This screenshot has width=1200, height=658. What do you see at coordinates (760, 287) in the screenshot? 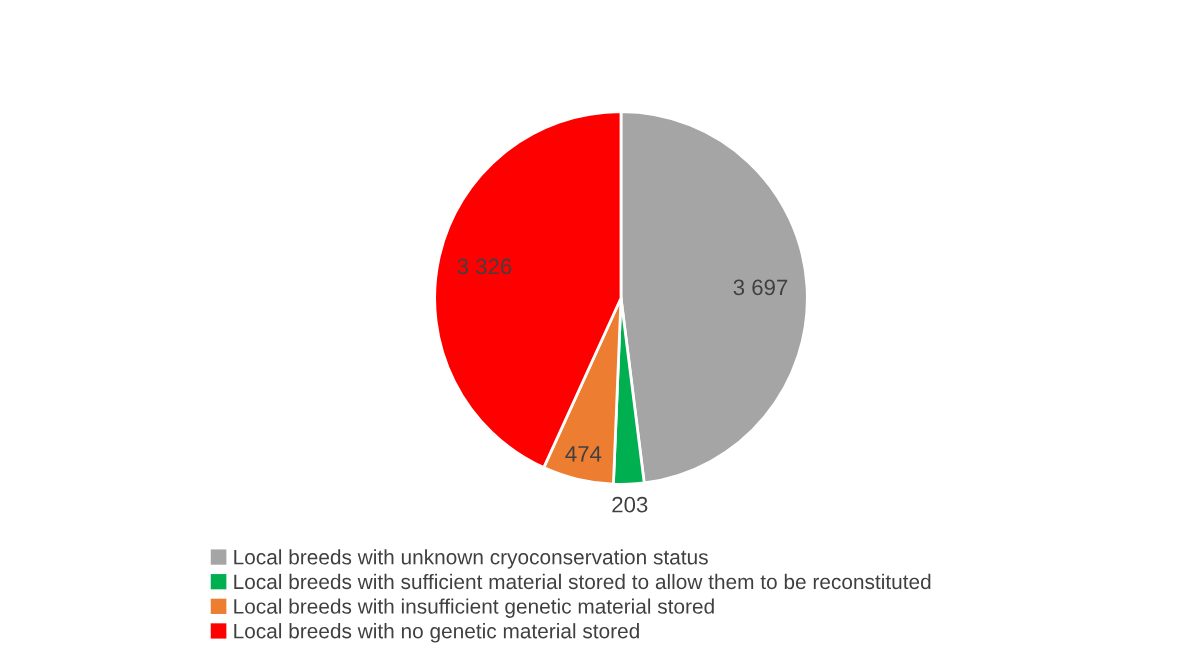
I see `data-label: 3 697` at bounding box center [760, 287].